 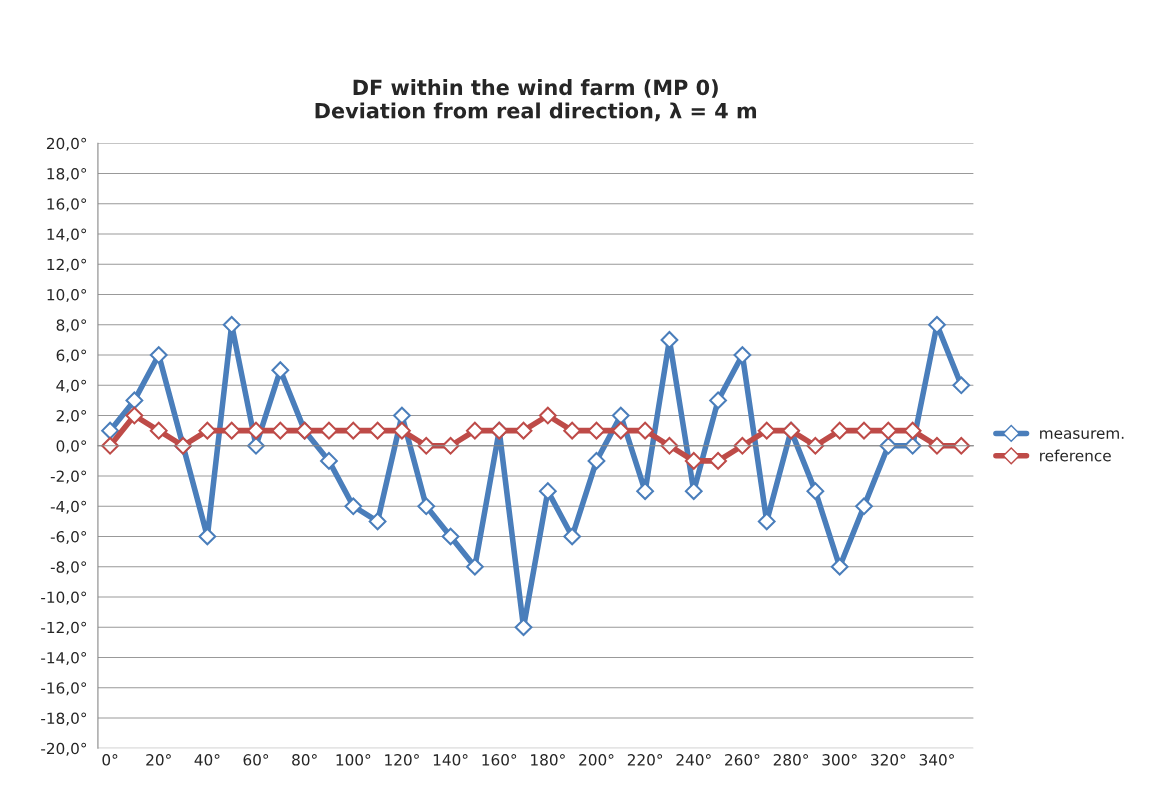 I want to click on x-tick-label: 180°, so click(x=548, y=760).